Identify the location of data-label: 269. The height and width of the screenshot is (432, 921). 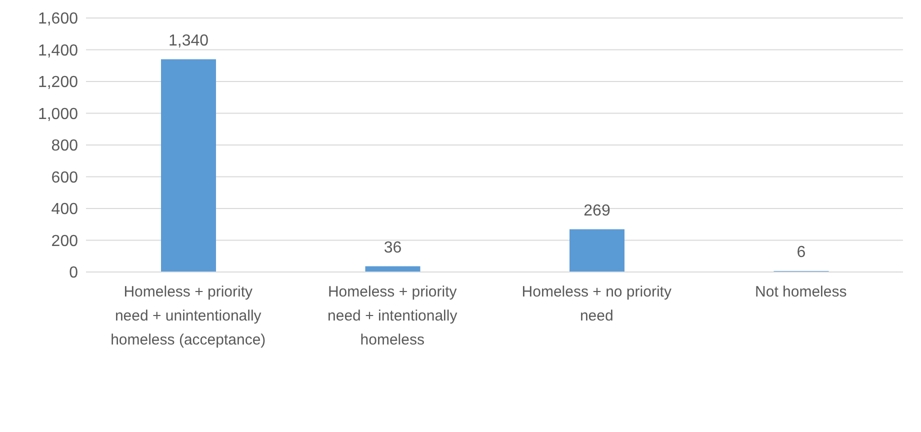
(597, 211).